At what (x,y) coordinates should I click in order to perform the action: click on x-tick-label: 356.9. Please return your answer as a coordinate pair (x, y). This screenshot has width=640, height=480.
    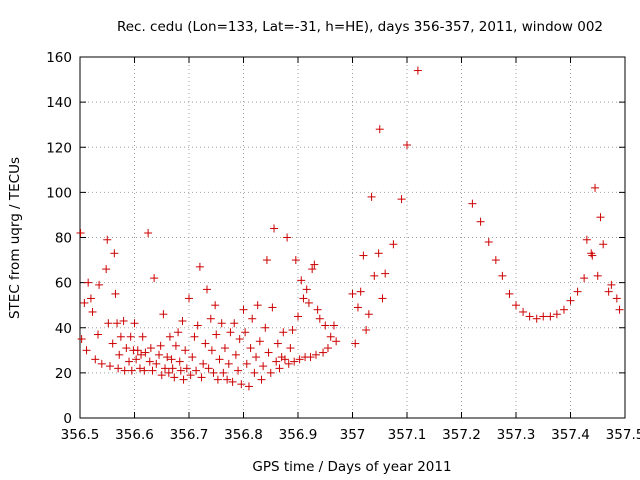
    Looking at the image, I should click on (298, 435).